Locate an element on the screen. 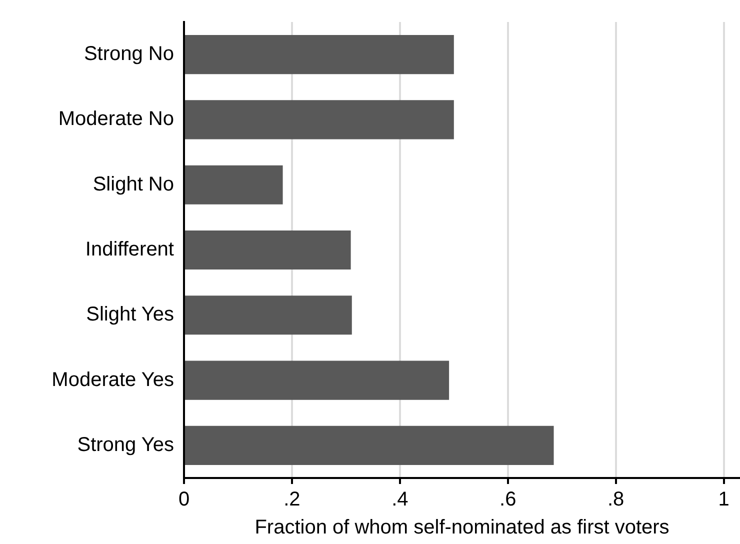  y-tick-label: Moderate No is located at coordinates (116, 119).